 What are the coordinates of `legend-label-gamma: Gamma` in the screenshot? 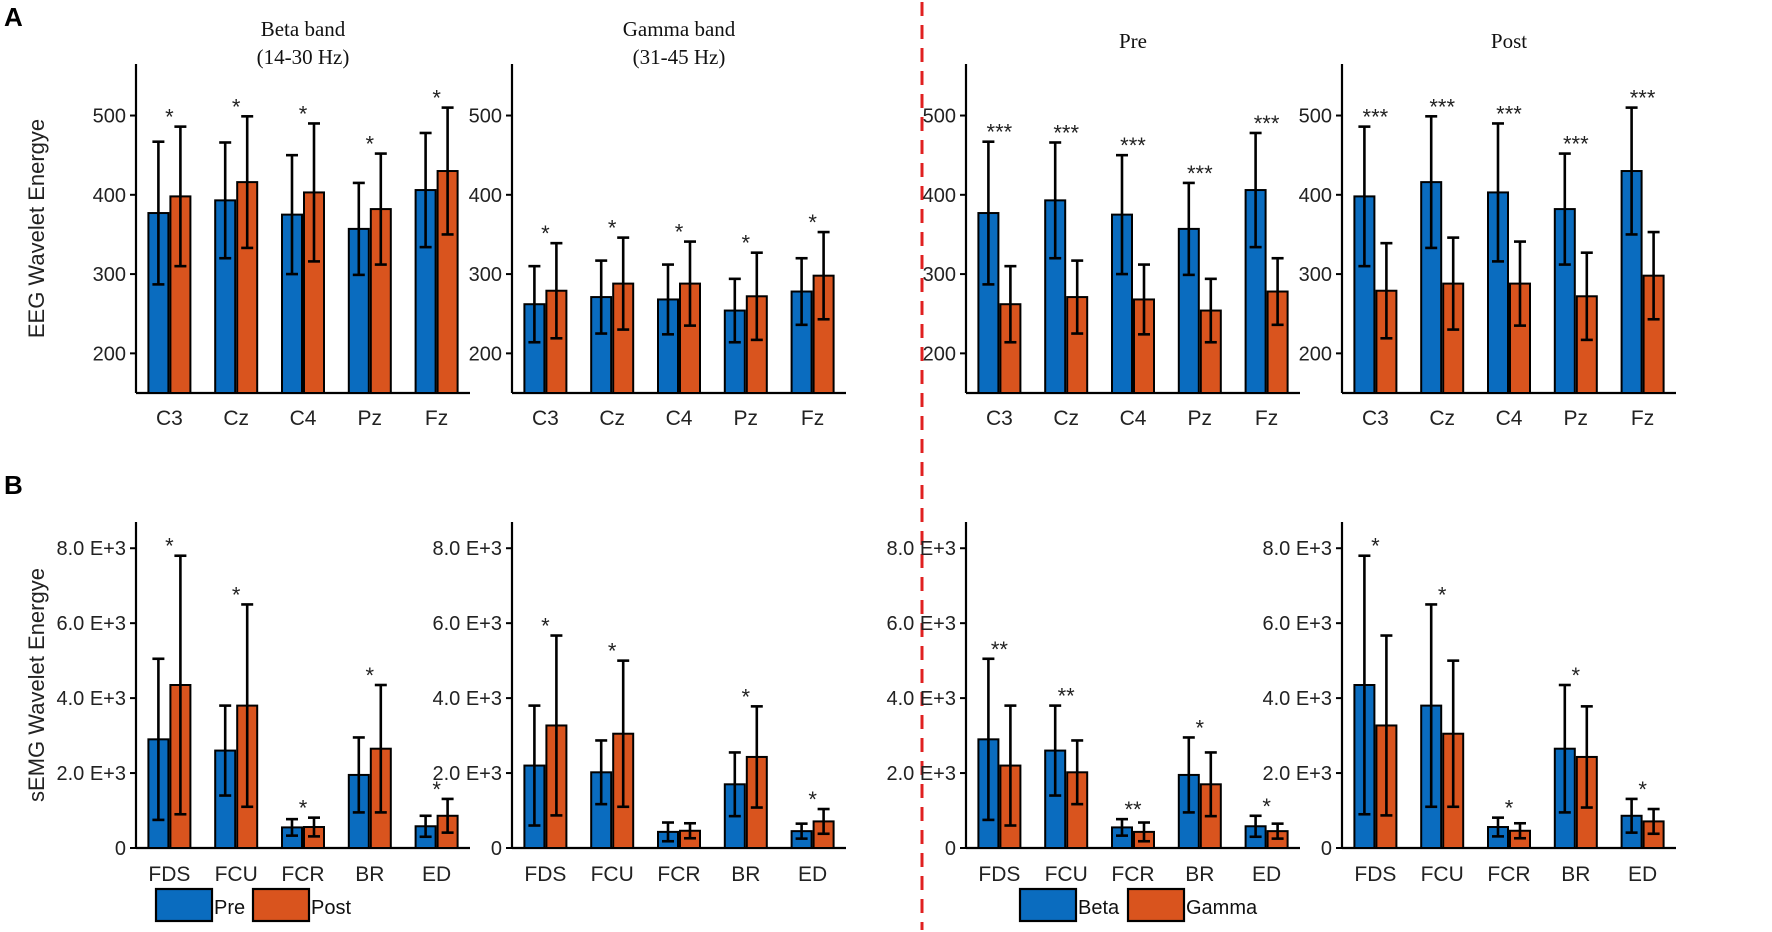 It's located at (1222, 908).